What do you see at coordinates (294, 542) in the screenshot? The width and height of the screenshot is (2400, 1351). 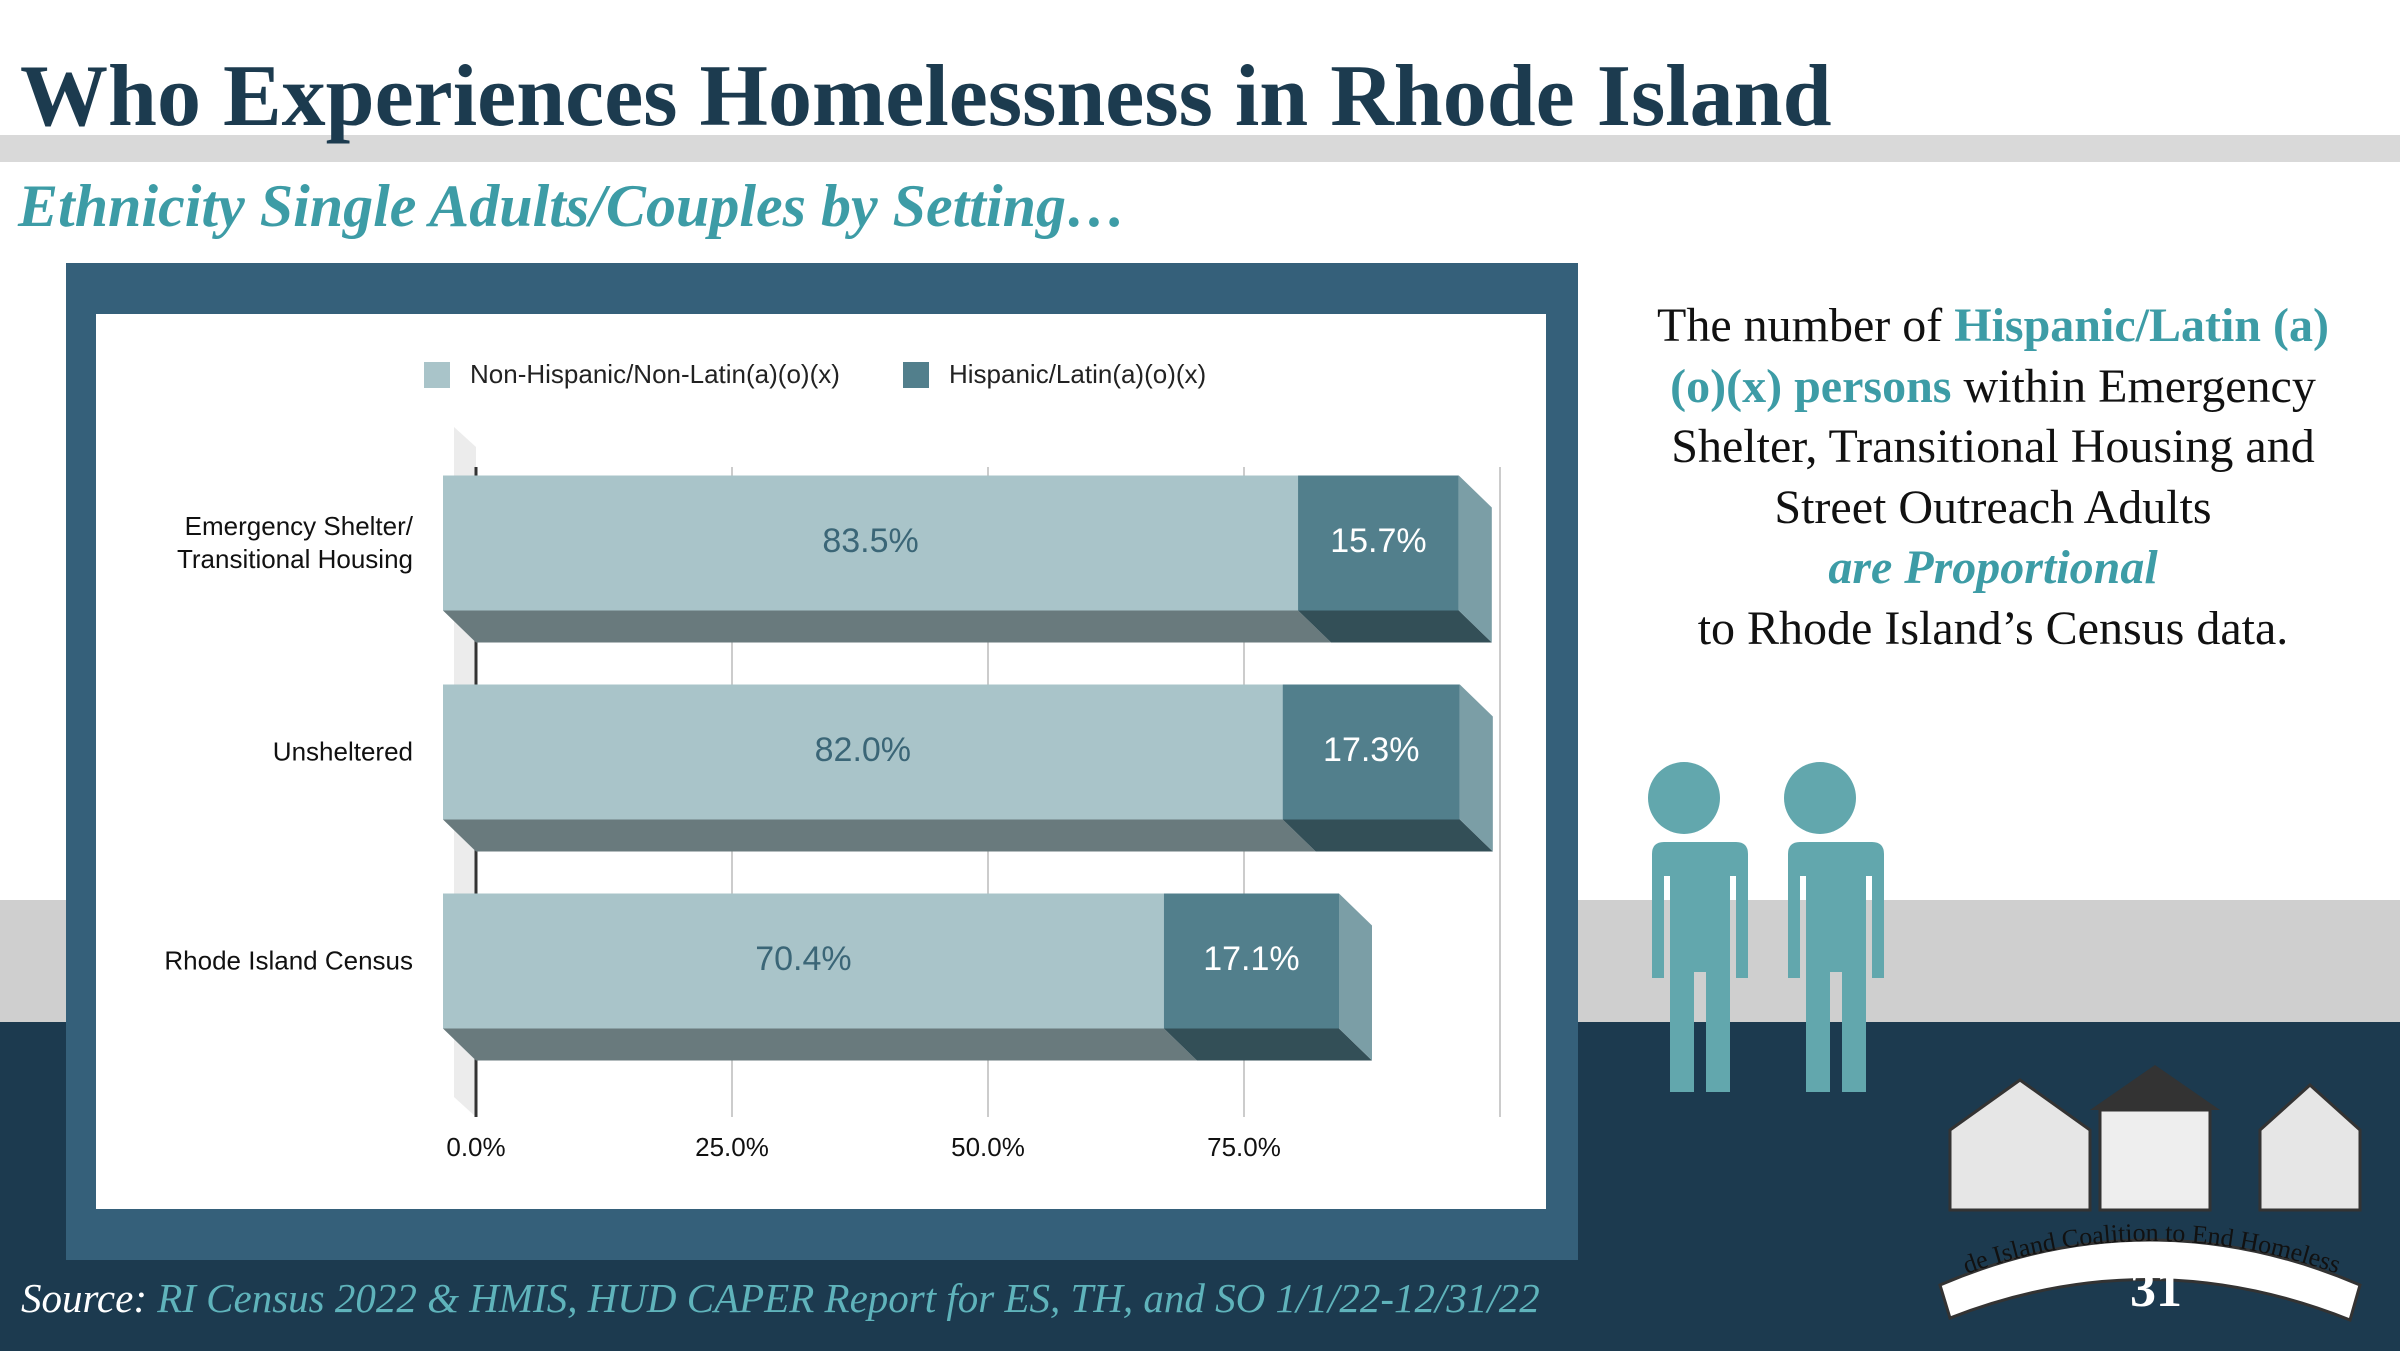 I see `category-label: Emergency Shelter/ Transitional Housing` at bounding box center [294, 542].